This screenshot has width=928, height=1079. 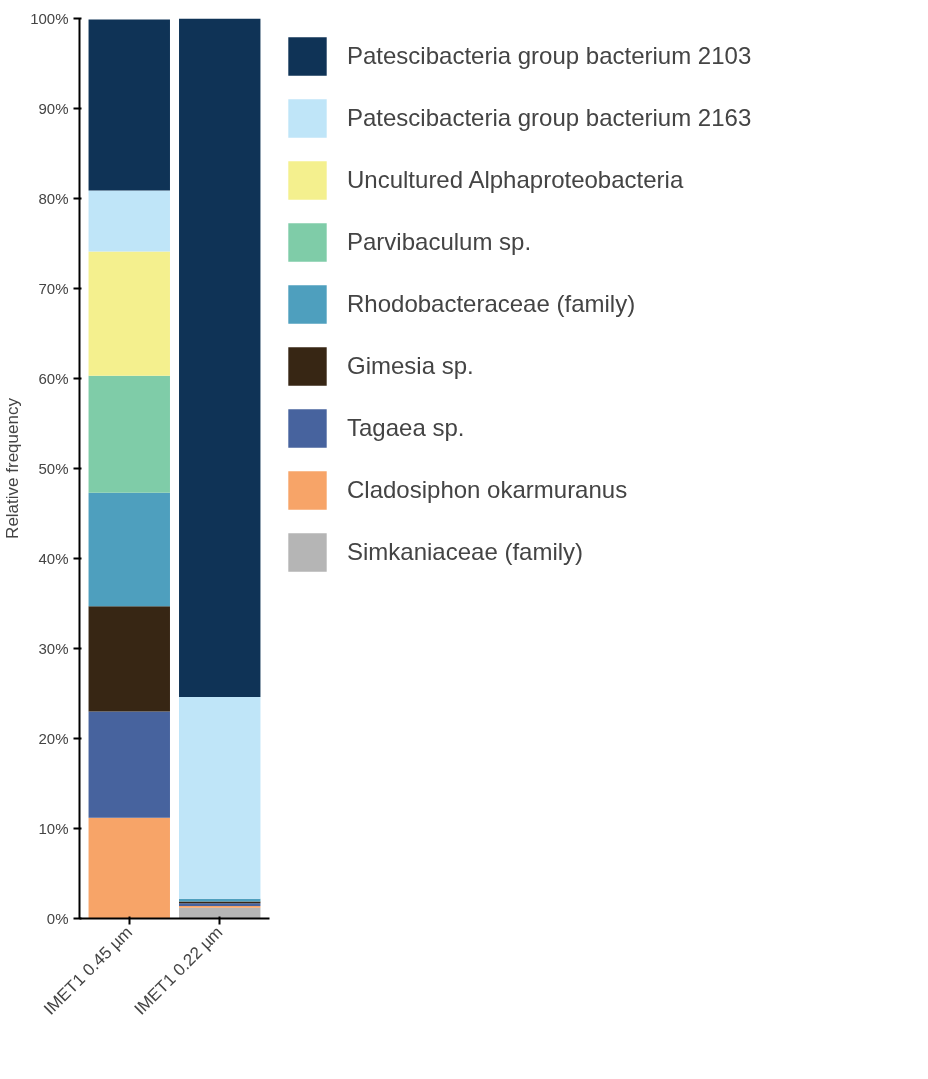 What do you see at coordinates (53, 558) in the screenshot?
I see `y-tick-label: 40%` at bounding box center [53, 558].